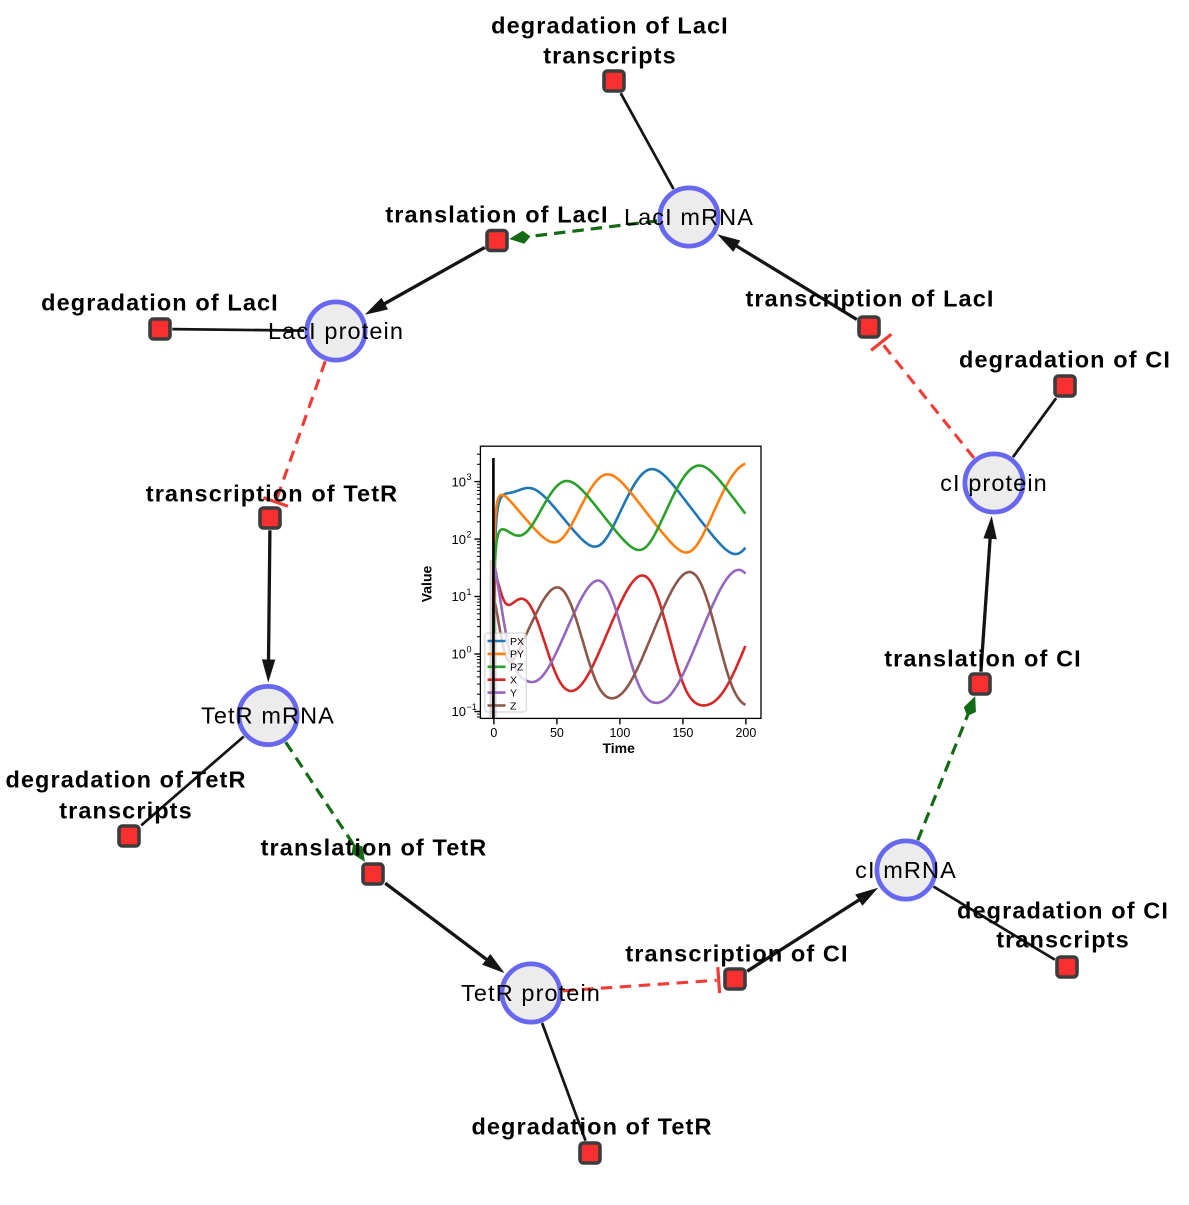 This screenshot has width=1189, height=1205. I want to click on svg-text: Value, so click(427, 584).